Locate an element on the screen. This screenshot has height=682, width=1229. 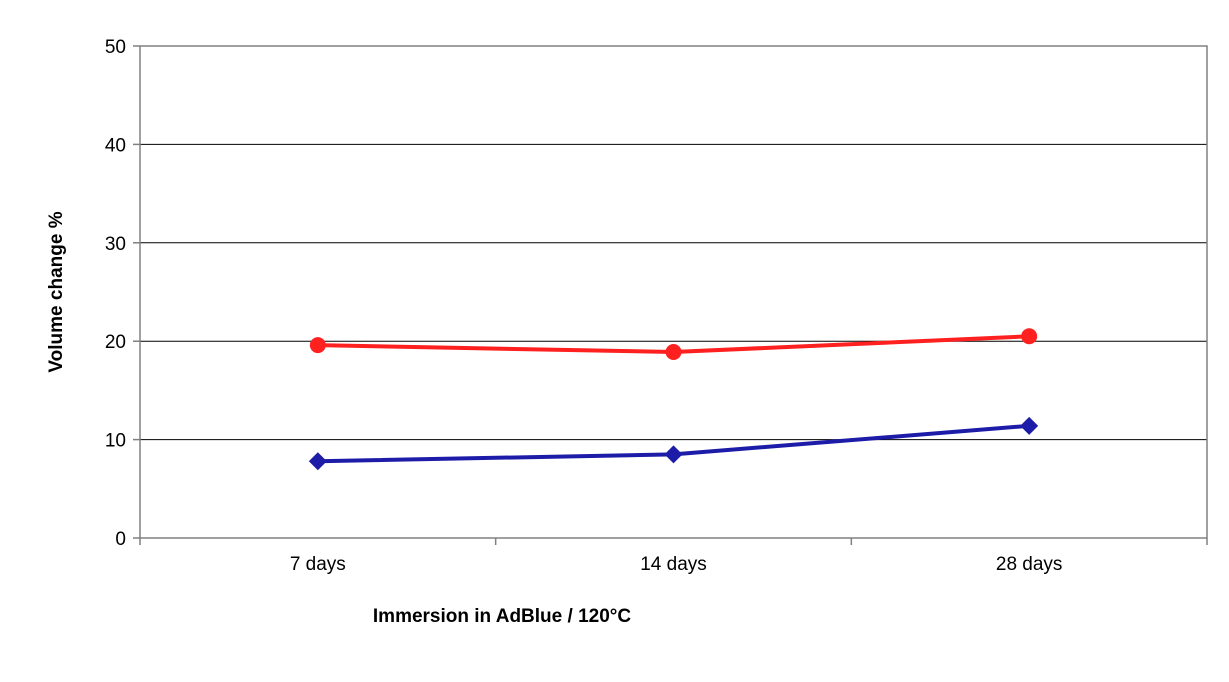
y-tick-label: 0 is located at coordinates (120, 539).